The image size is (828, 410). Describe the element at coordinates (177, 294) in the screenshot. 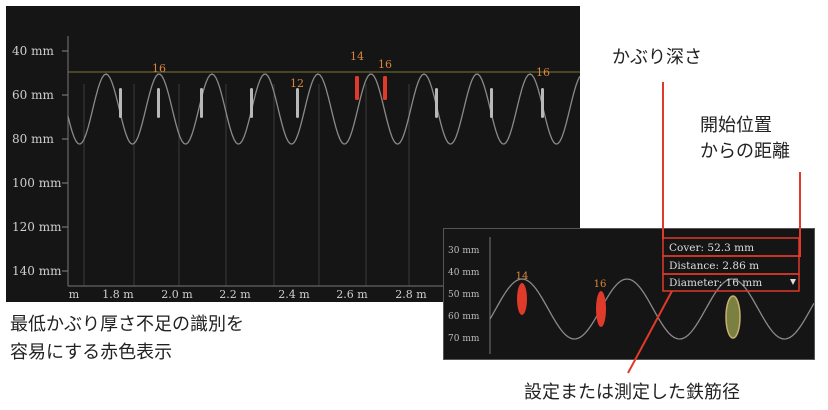

I see `x-tick-label: 2.0 m` at that location.